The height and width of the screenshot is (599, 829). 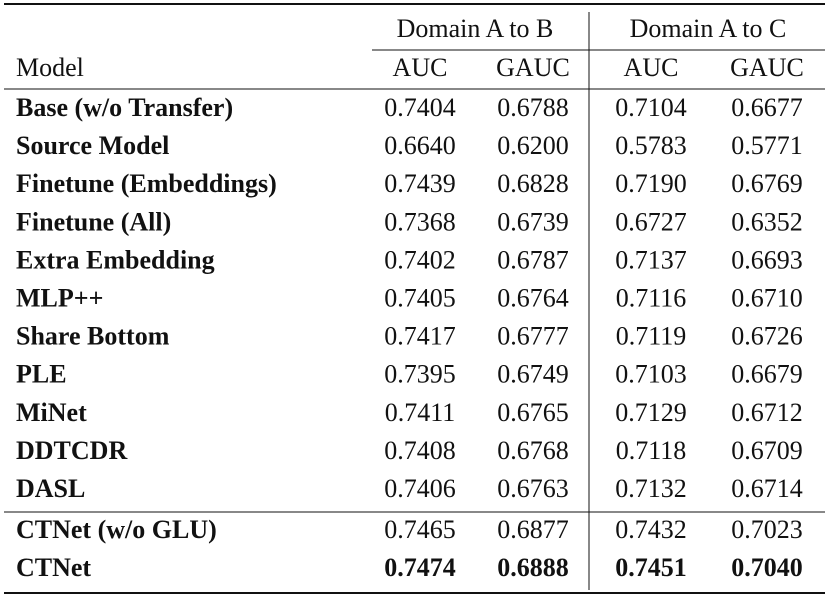 I want to click on model-name: Share Bottom, so click(x=93, y=336).